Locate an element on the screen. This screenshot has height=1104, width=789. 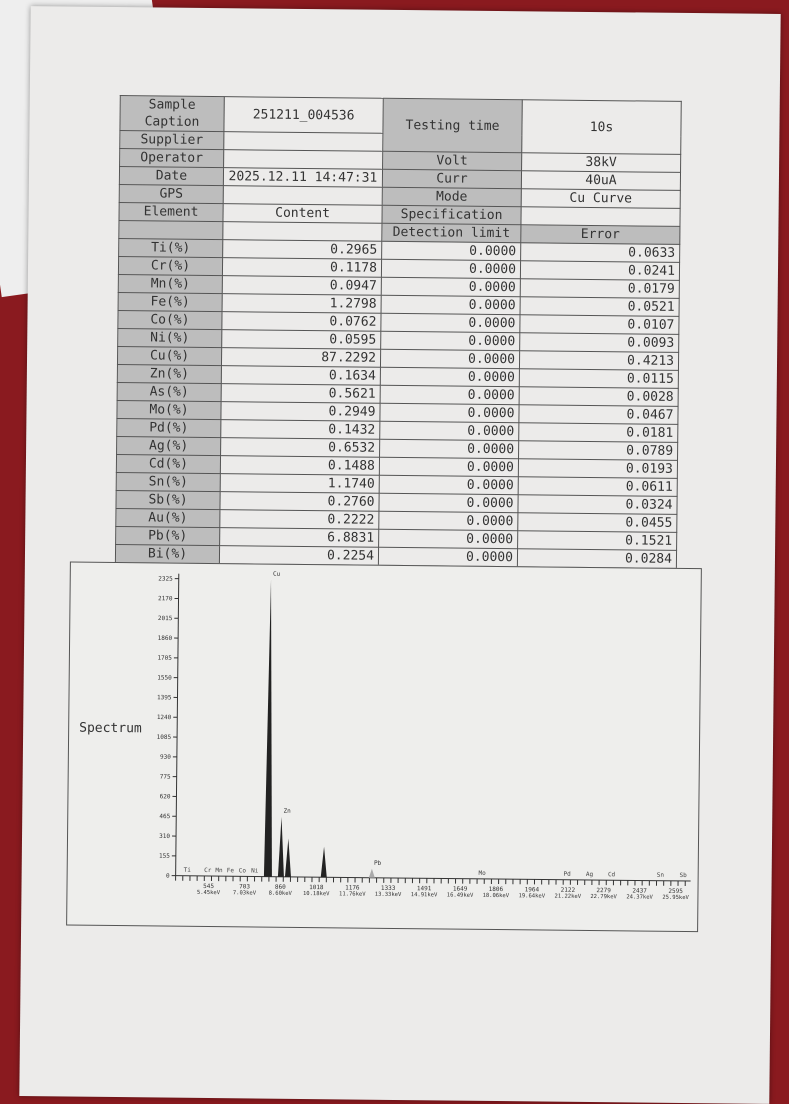
error-cell: 0.0284 is located at coordinates (596, 559).